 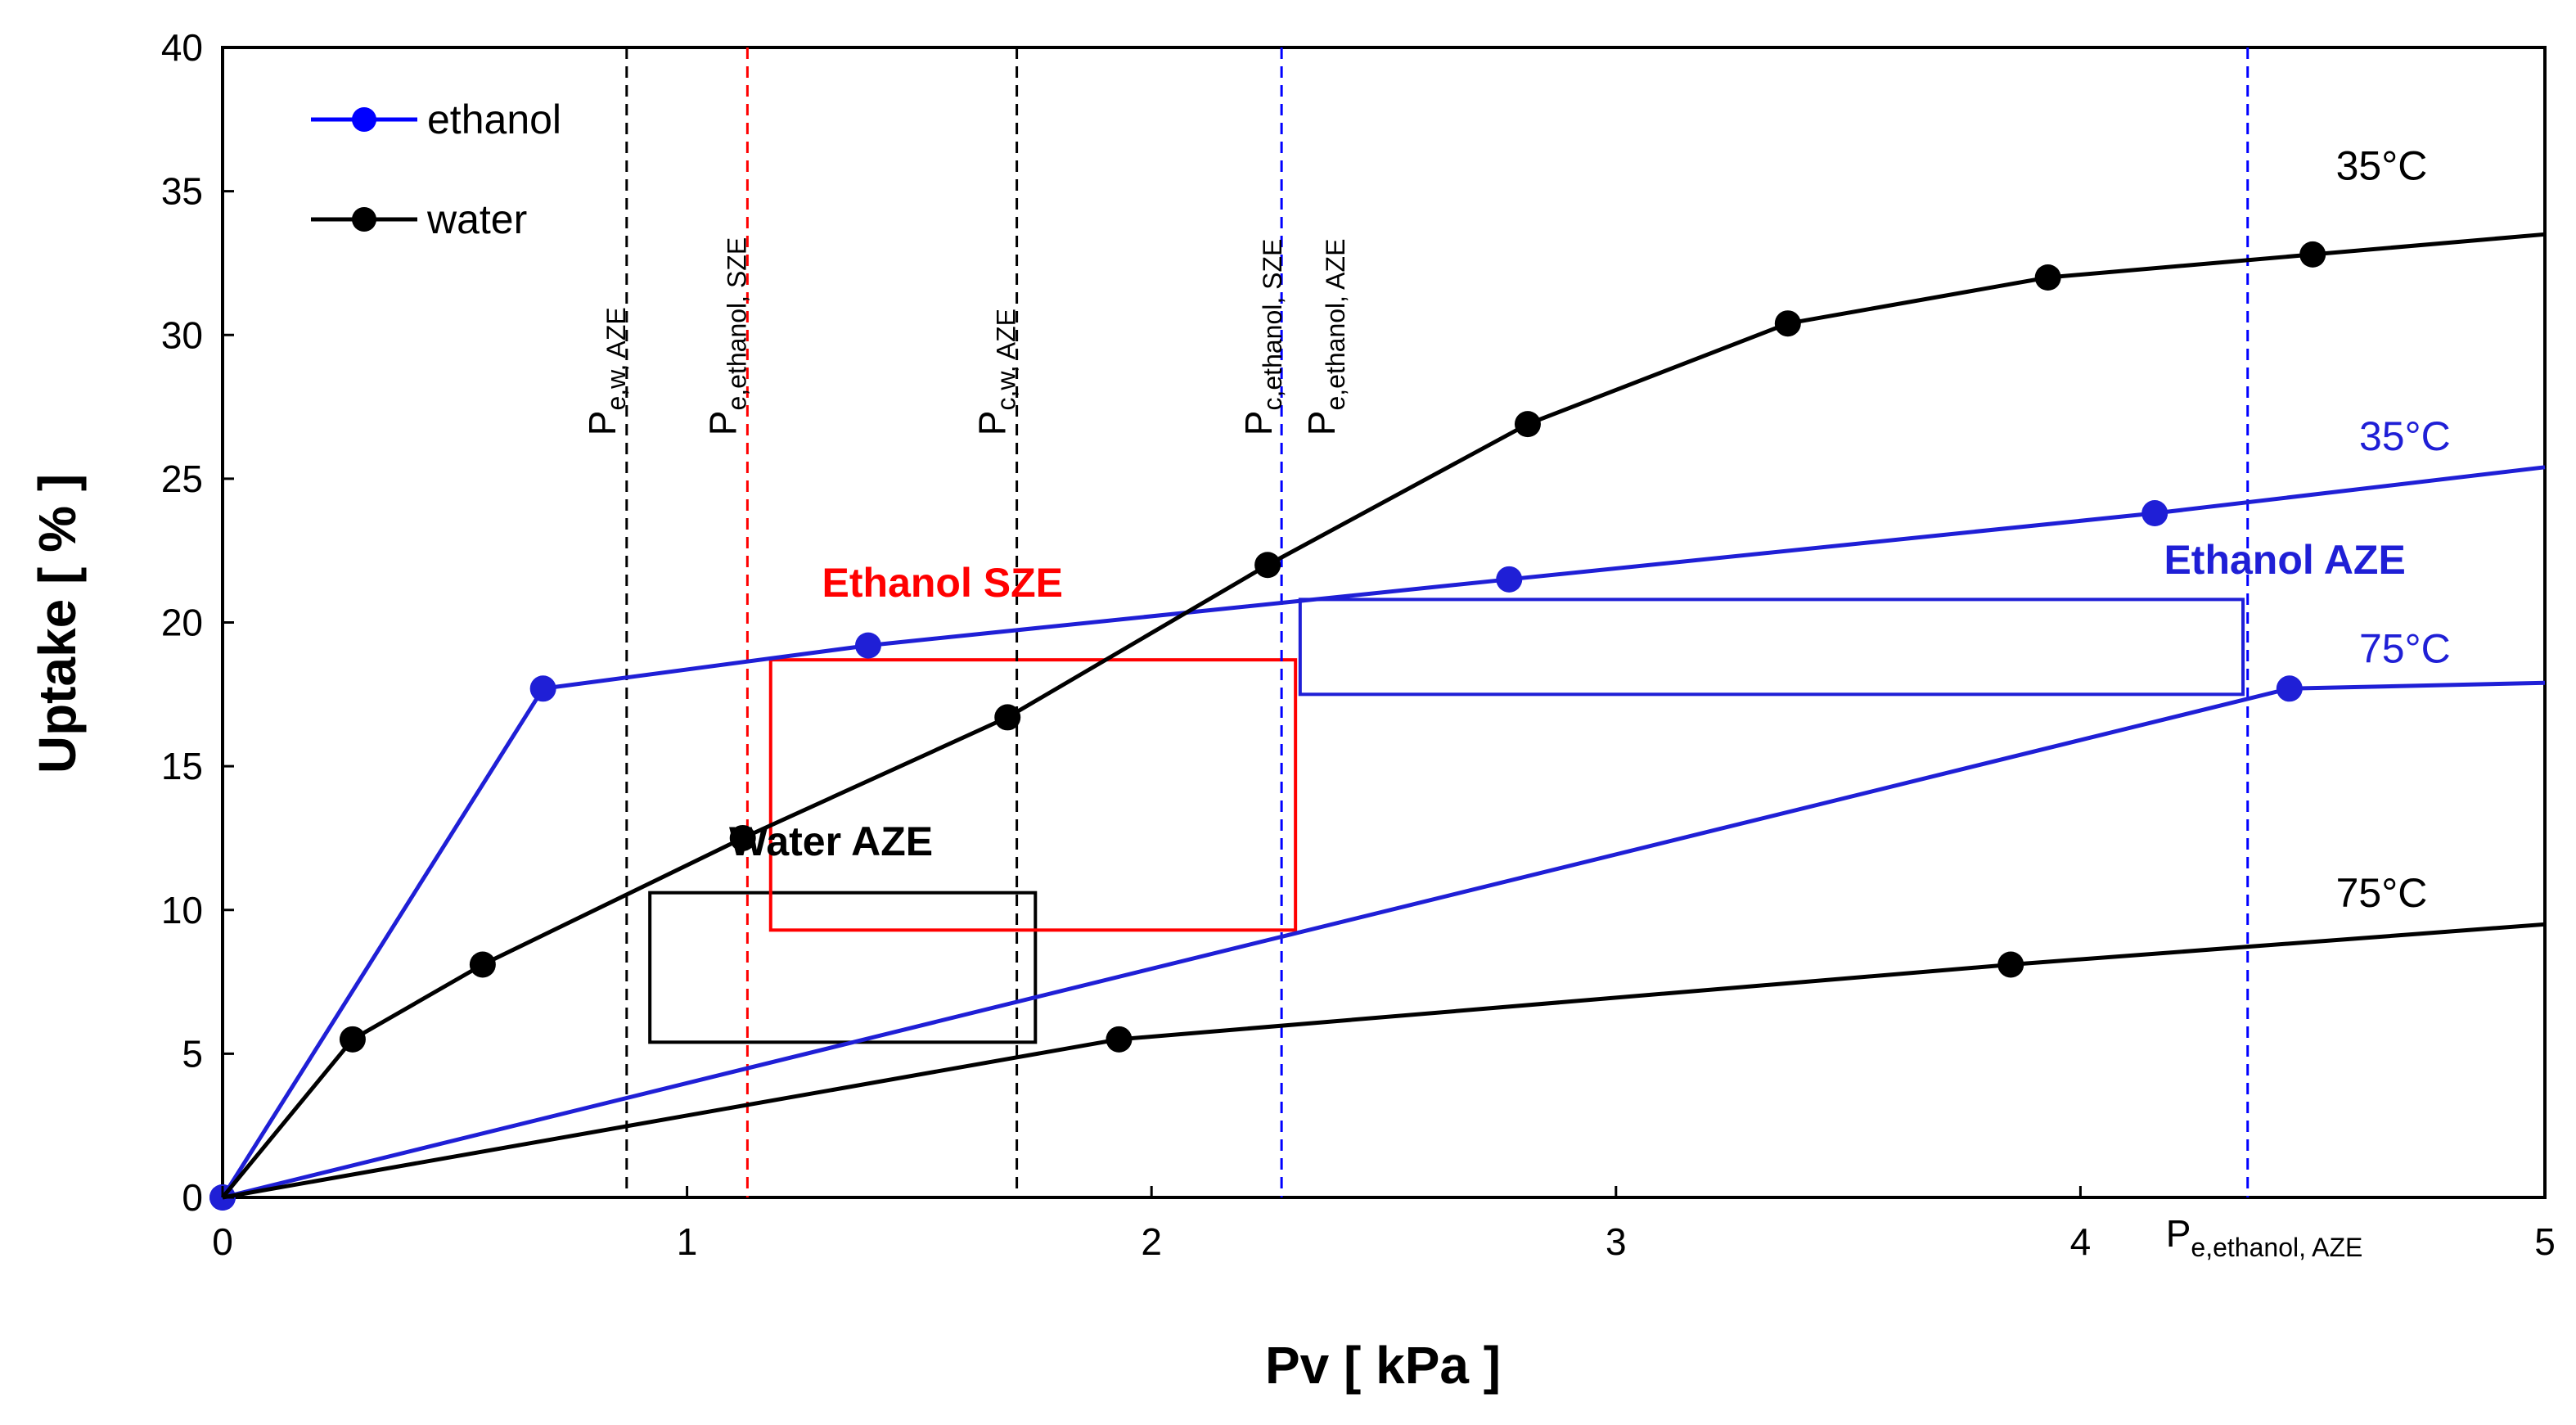 I want to click on legend: ethanol water, so click(x=436, y=169).